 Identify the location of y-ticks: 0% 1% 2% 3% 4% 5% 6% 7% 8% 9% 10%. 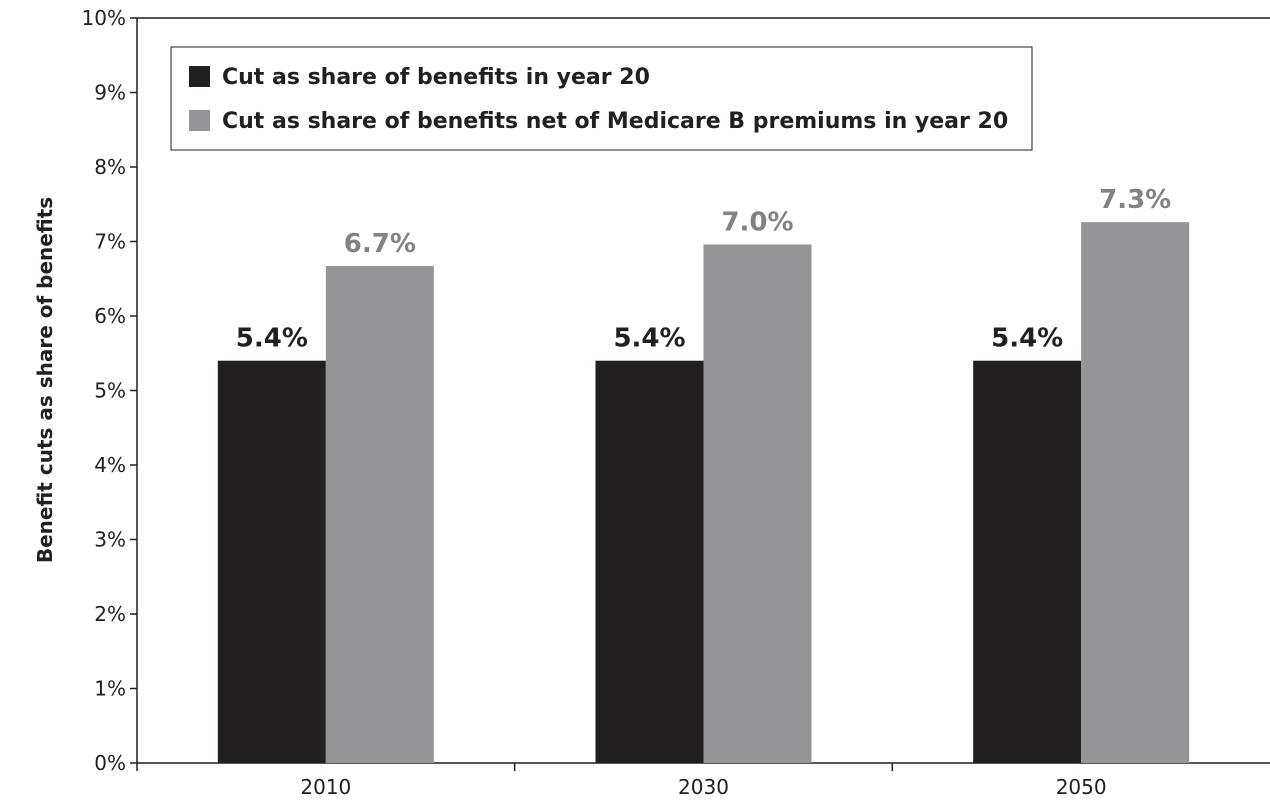
(109, 390).